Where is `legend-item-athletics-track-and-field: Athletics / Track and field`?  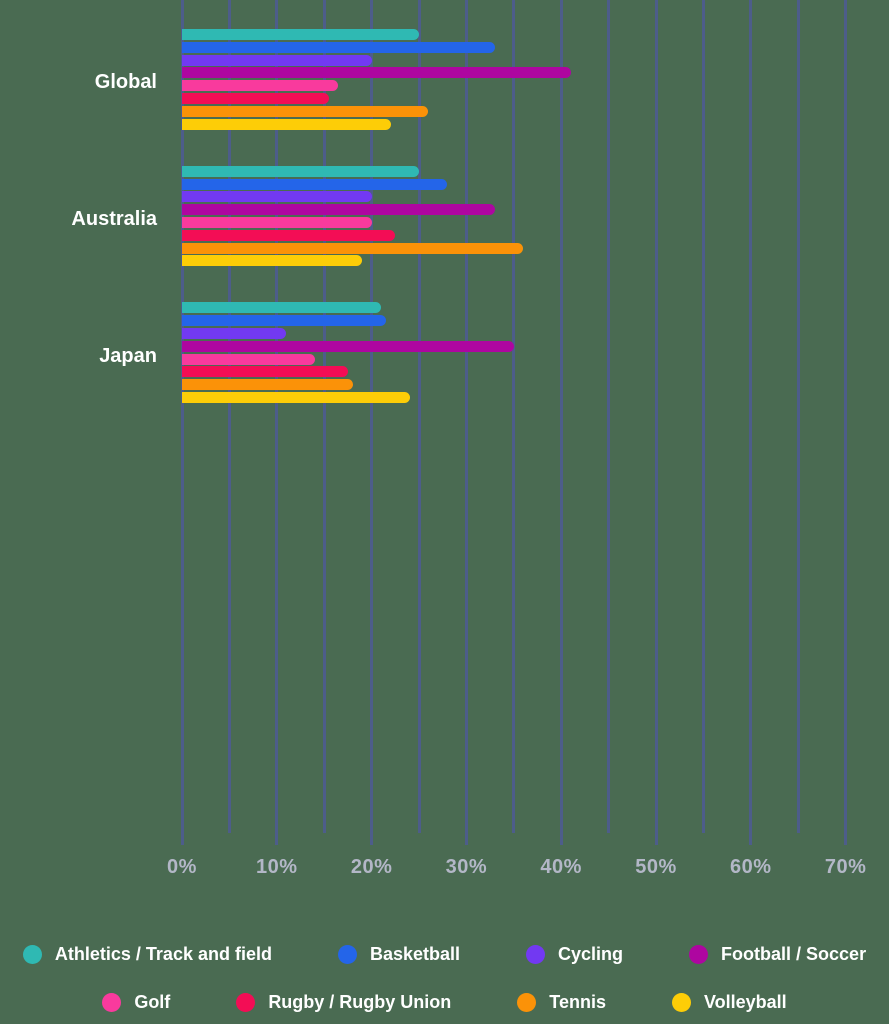 legend-item-athletics-track-and-field: Athletics / Track and field is located at coordinates (147, 954).